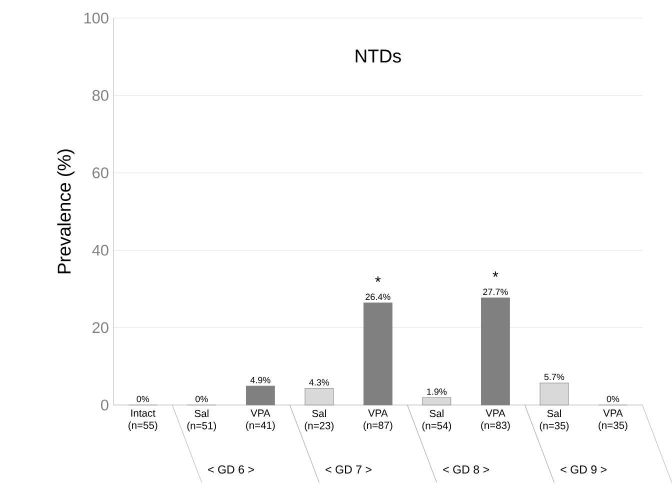 The width and height of the screenshot is (672, 490). I want to click on text: < GD 6 >, so click(231, 469).